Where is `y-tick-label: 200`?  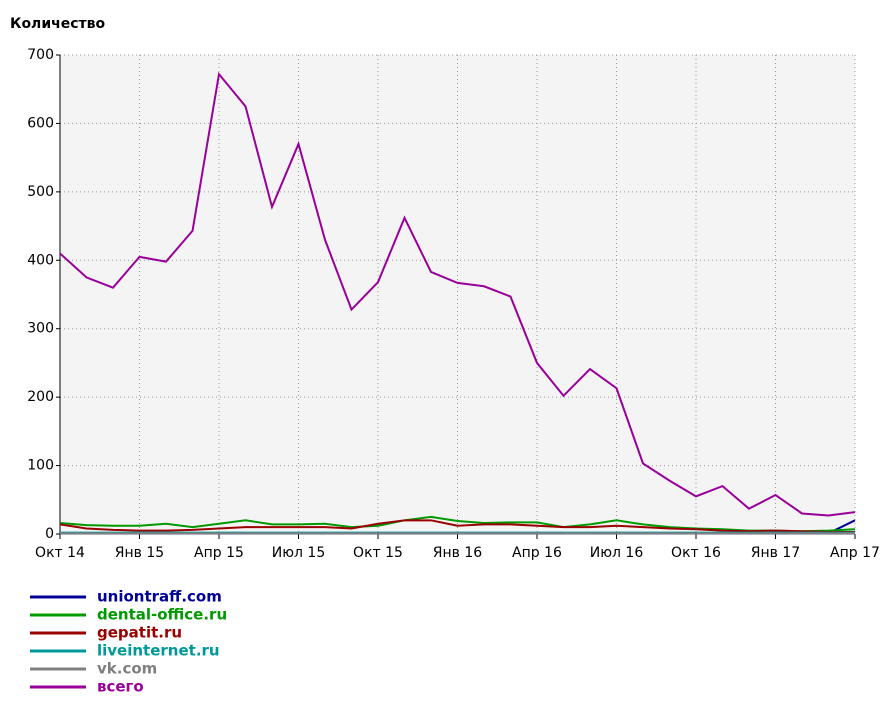 y-tick-label: 200 is located at coordinates (40, 397).